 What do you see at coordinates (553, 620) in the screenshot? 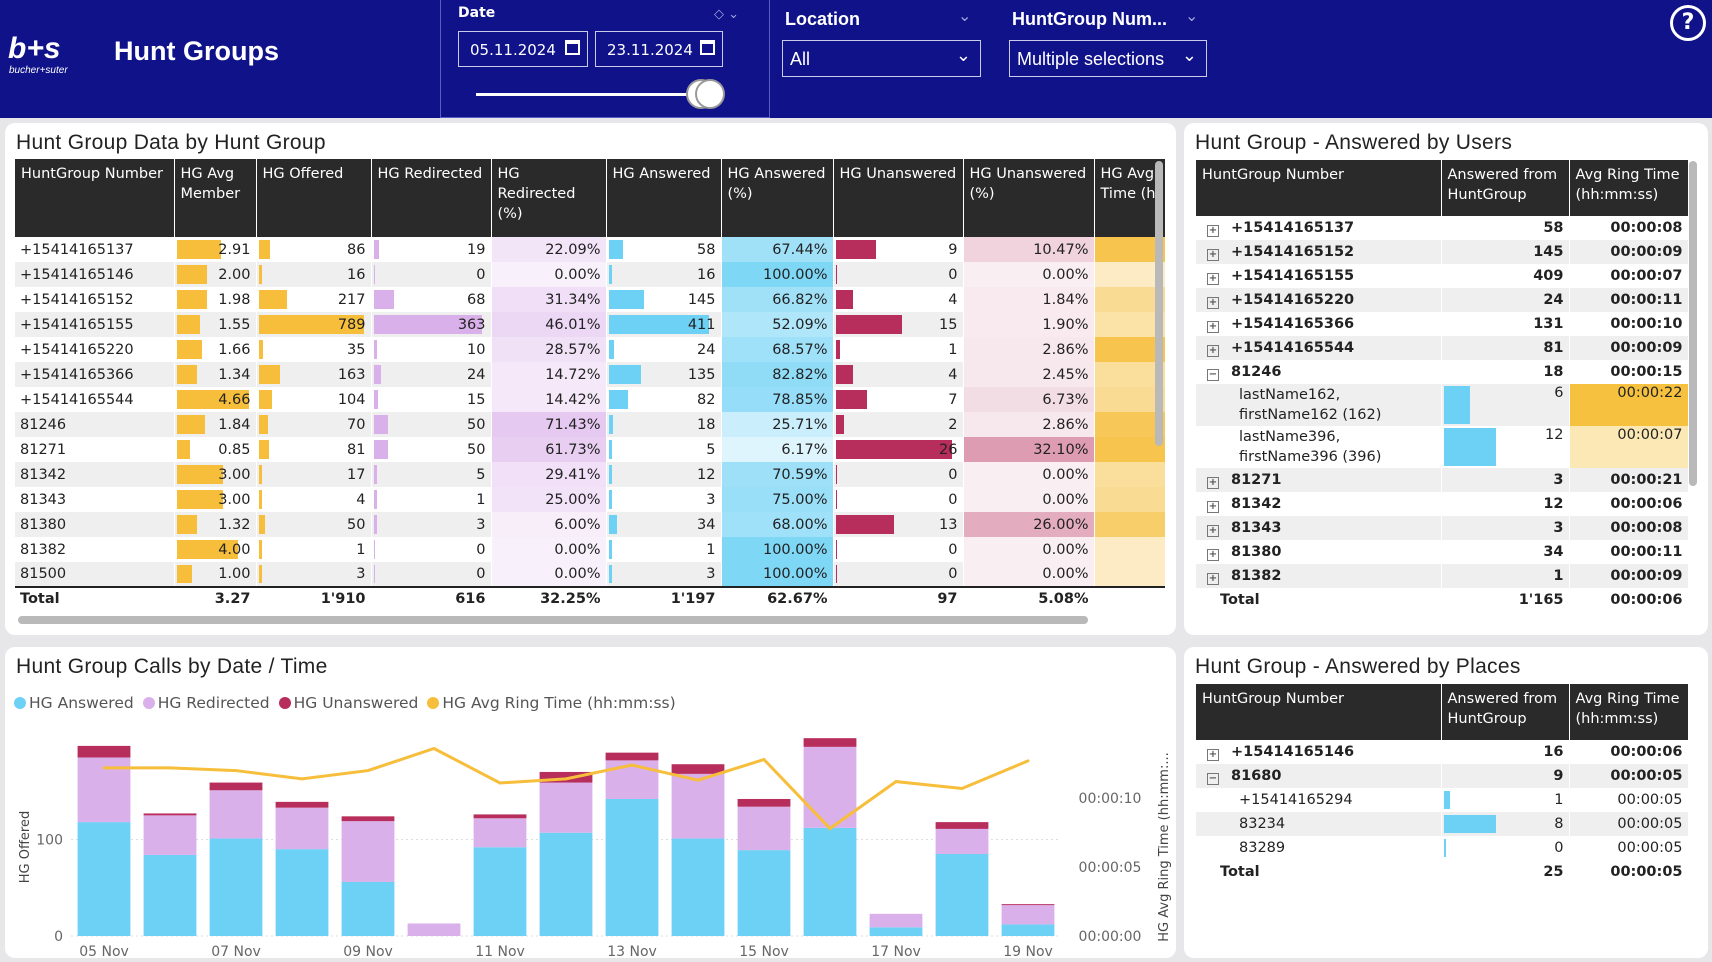
I see `horizontal-scrollbar` at bounding box center [553, 620].